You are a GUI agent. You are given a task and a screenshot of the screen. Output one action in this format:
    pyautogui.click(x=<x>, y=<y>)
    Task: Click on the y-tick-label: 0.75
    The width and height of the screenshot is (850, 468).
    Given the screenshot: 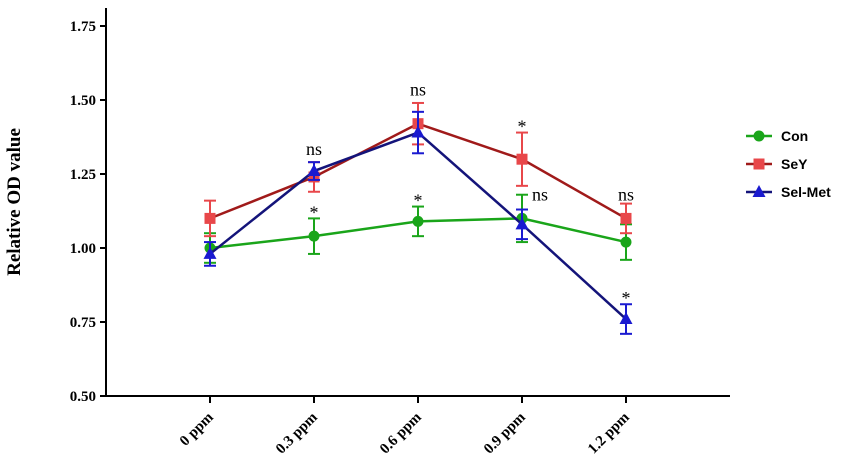 What is the action you would take?
    pyautogui.click(x=83, y=323)
    